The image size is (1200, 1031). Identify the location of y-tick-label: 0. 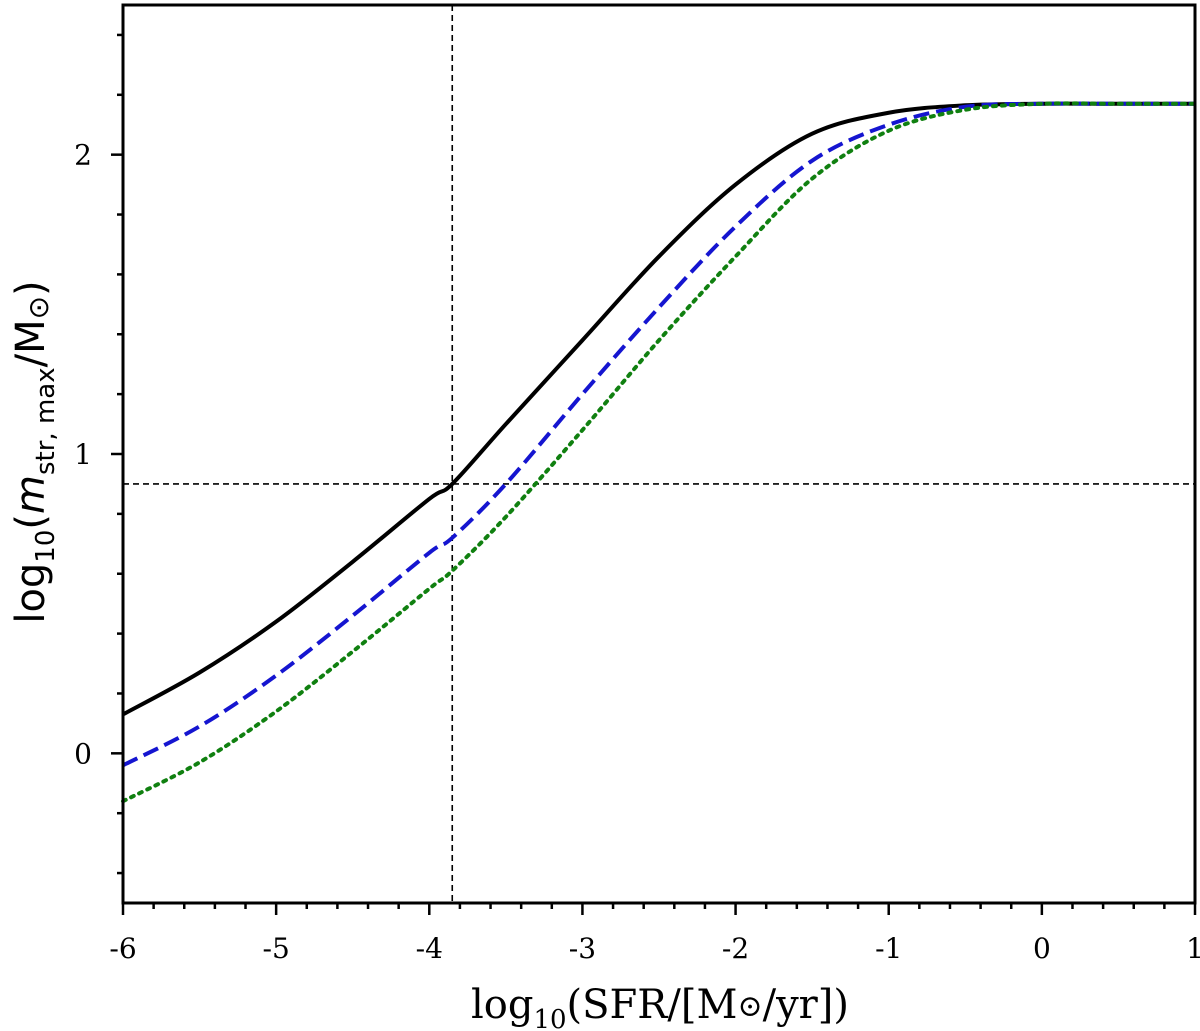
(83, 753).